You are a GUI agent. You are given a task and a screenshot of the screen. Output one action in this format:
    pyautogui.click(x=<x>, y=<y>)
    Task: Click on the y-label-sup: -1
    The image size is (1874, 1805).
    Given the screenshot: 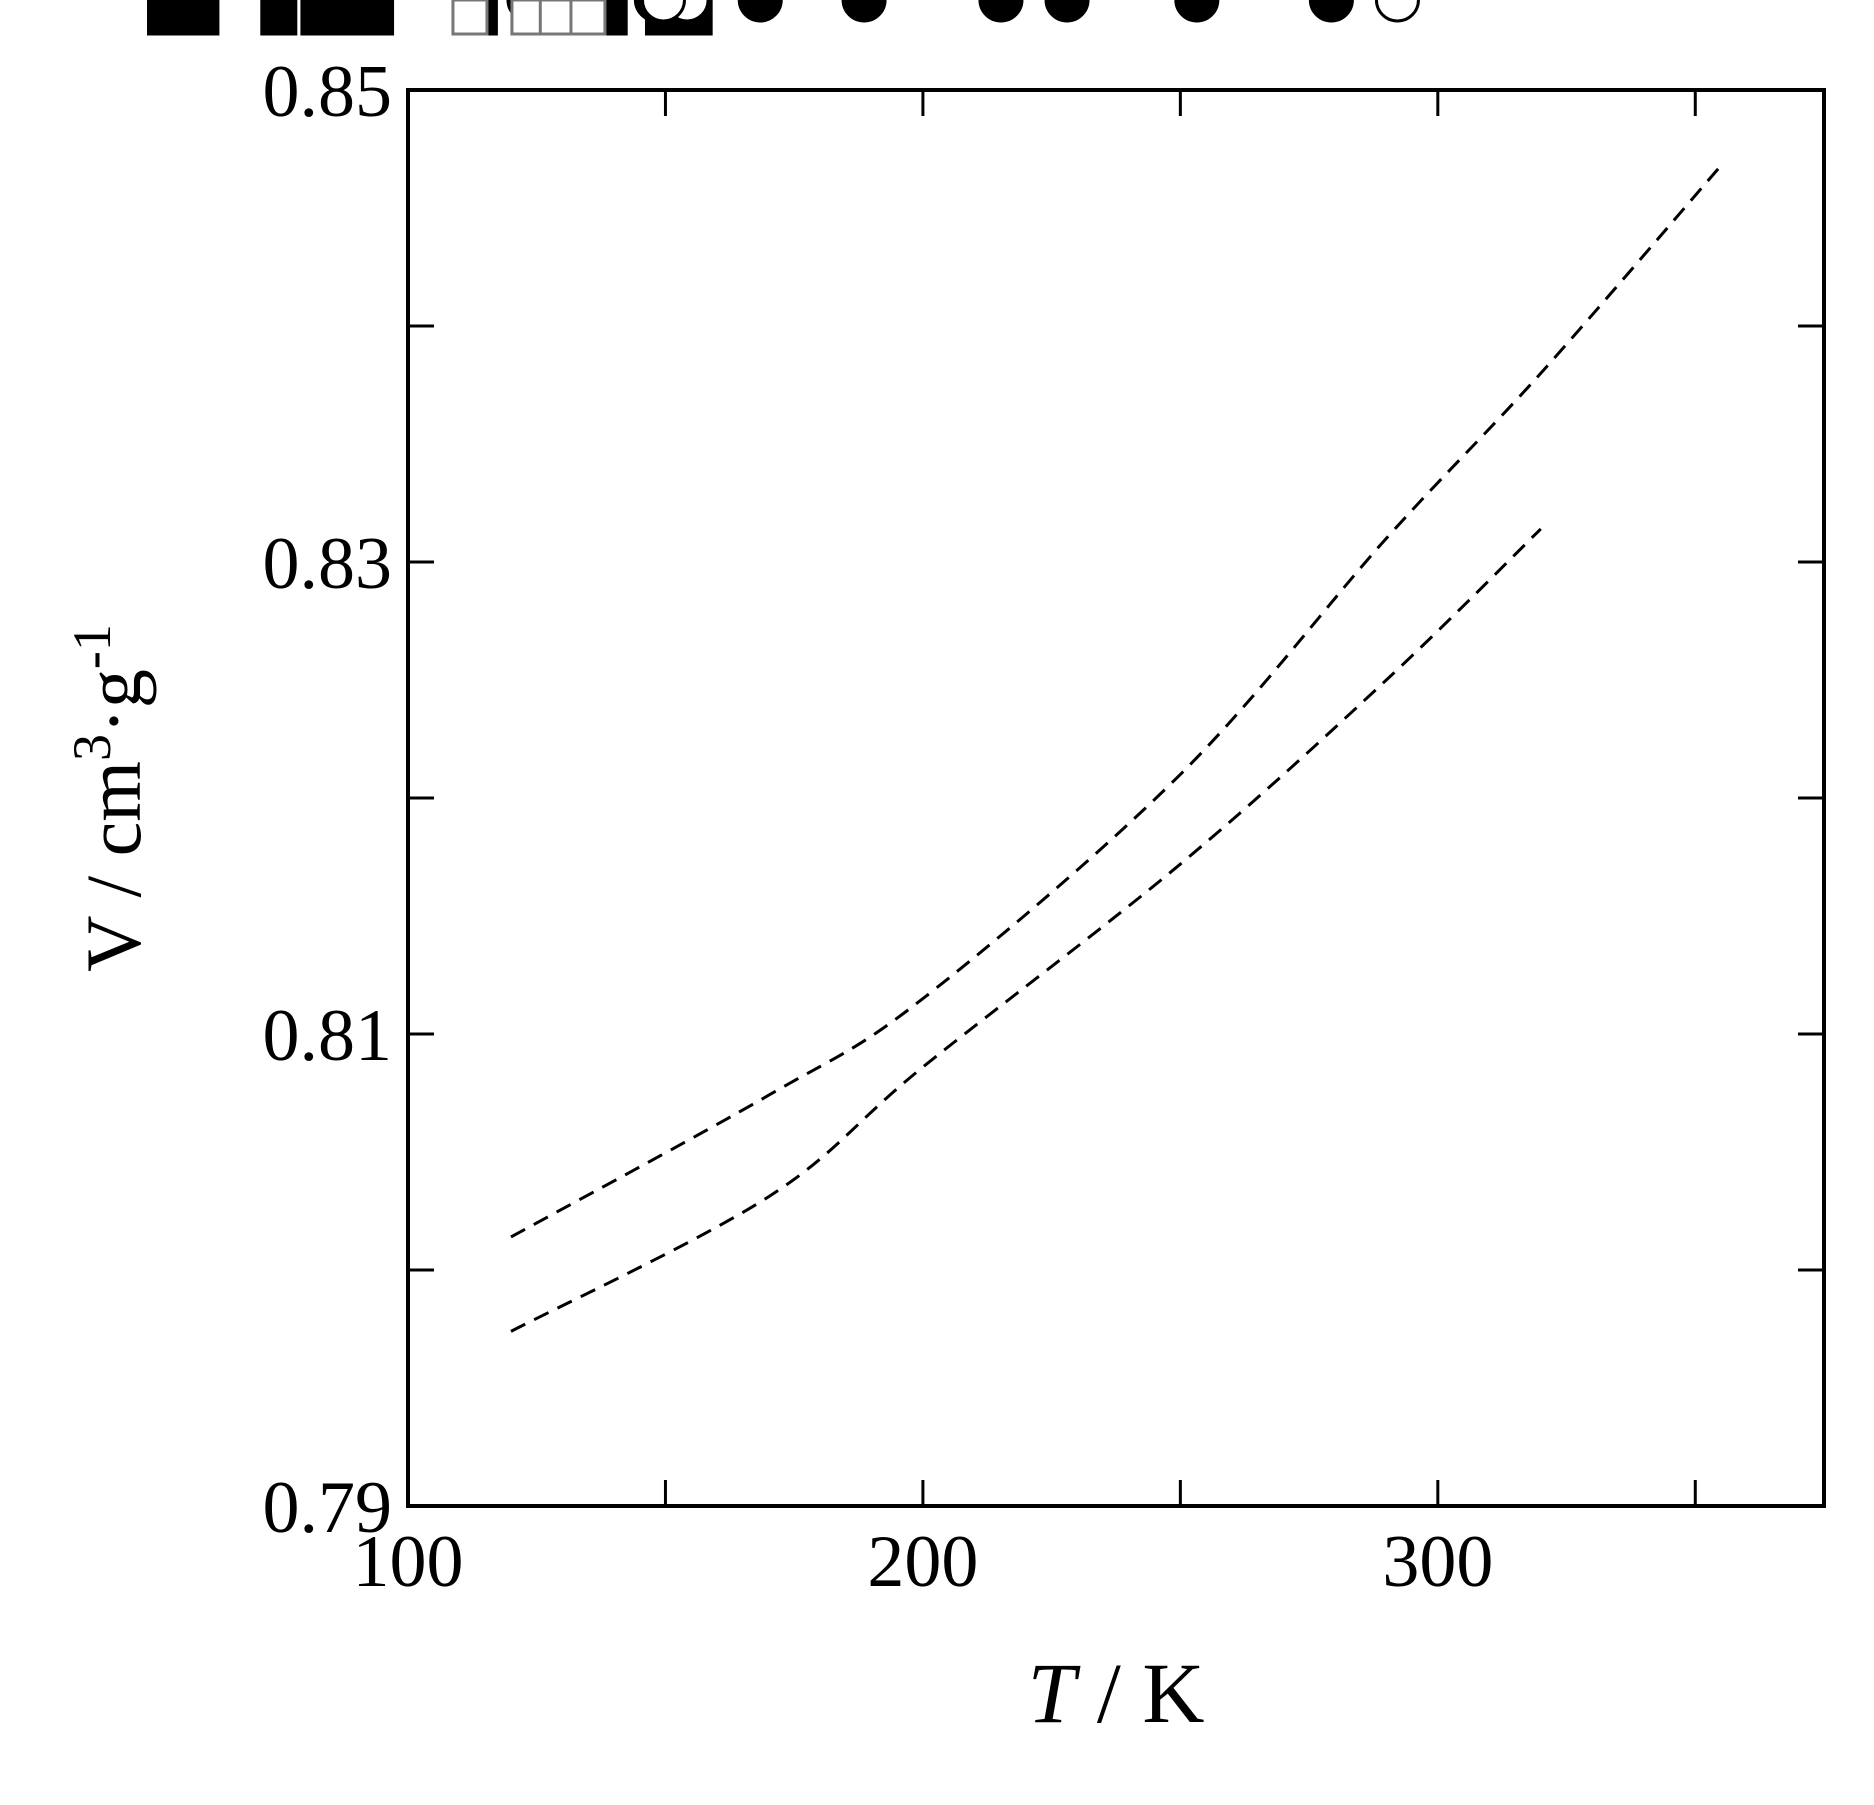 What is the action you would take?
    pyautogui.click(x=92, y=646)
    